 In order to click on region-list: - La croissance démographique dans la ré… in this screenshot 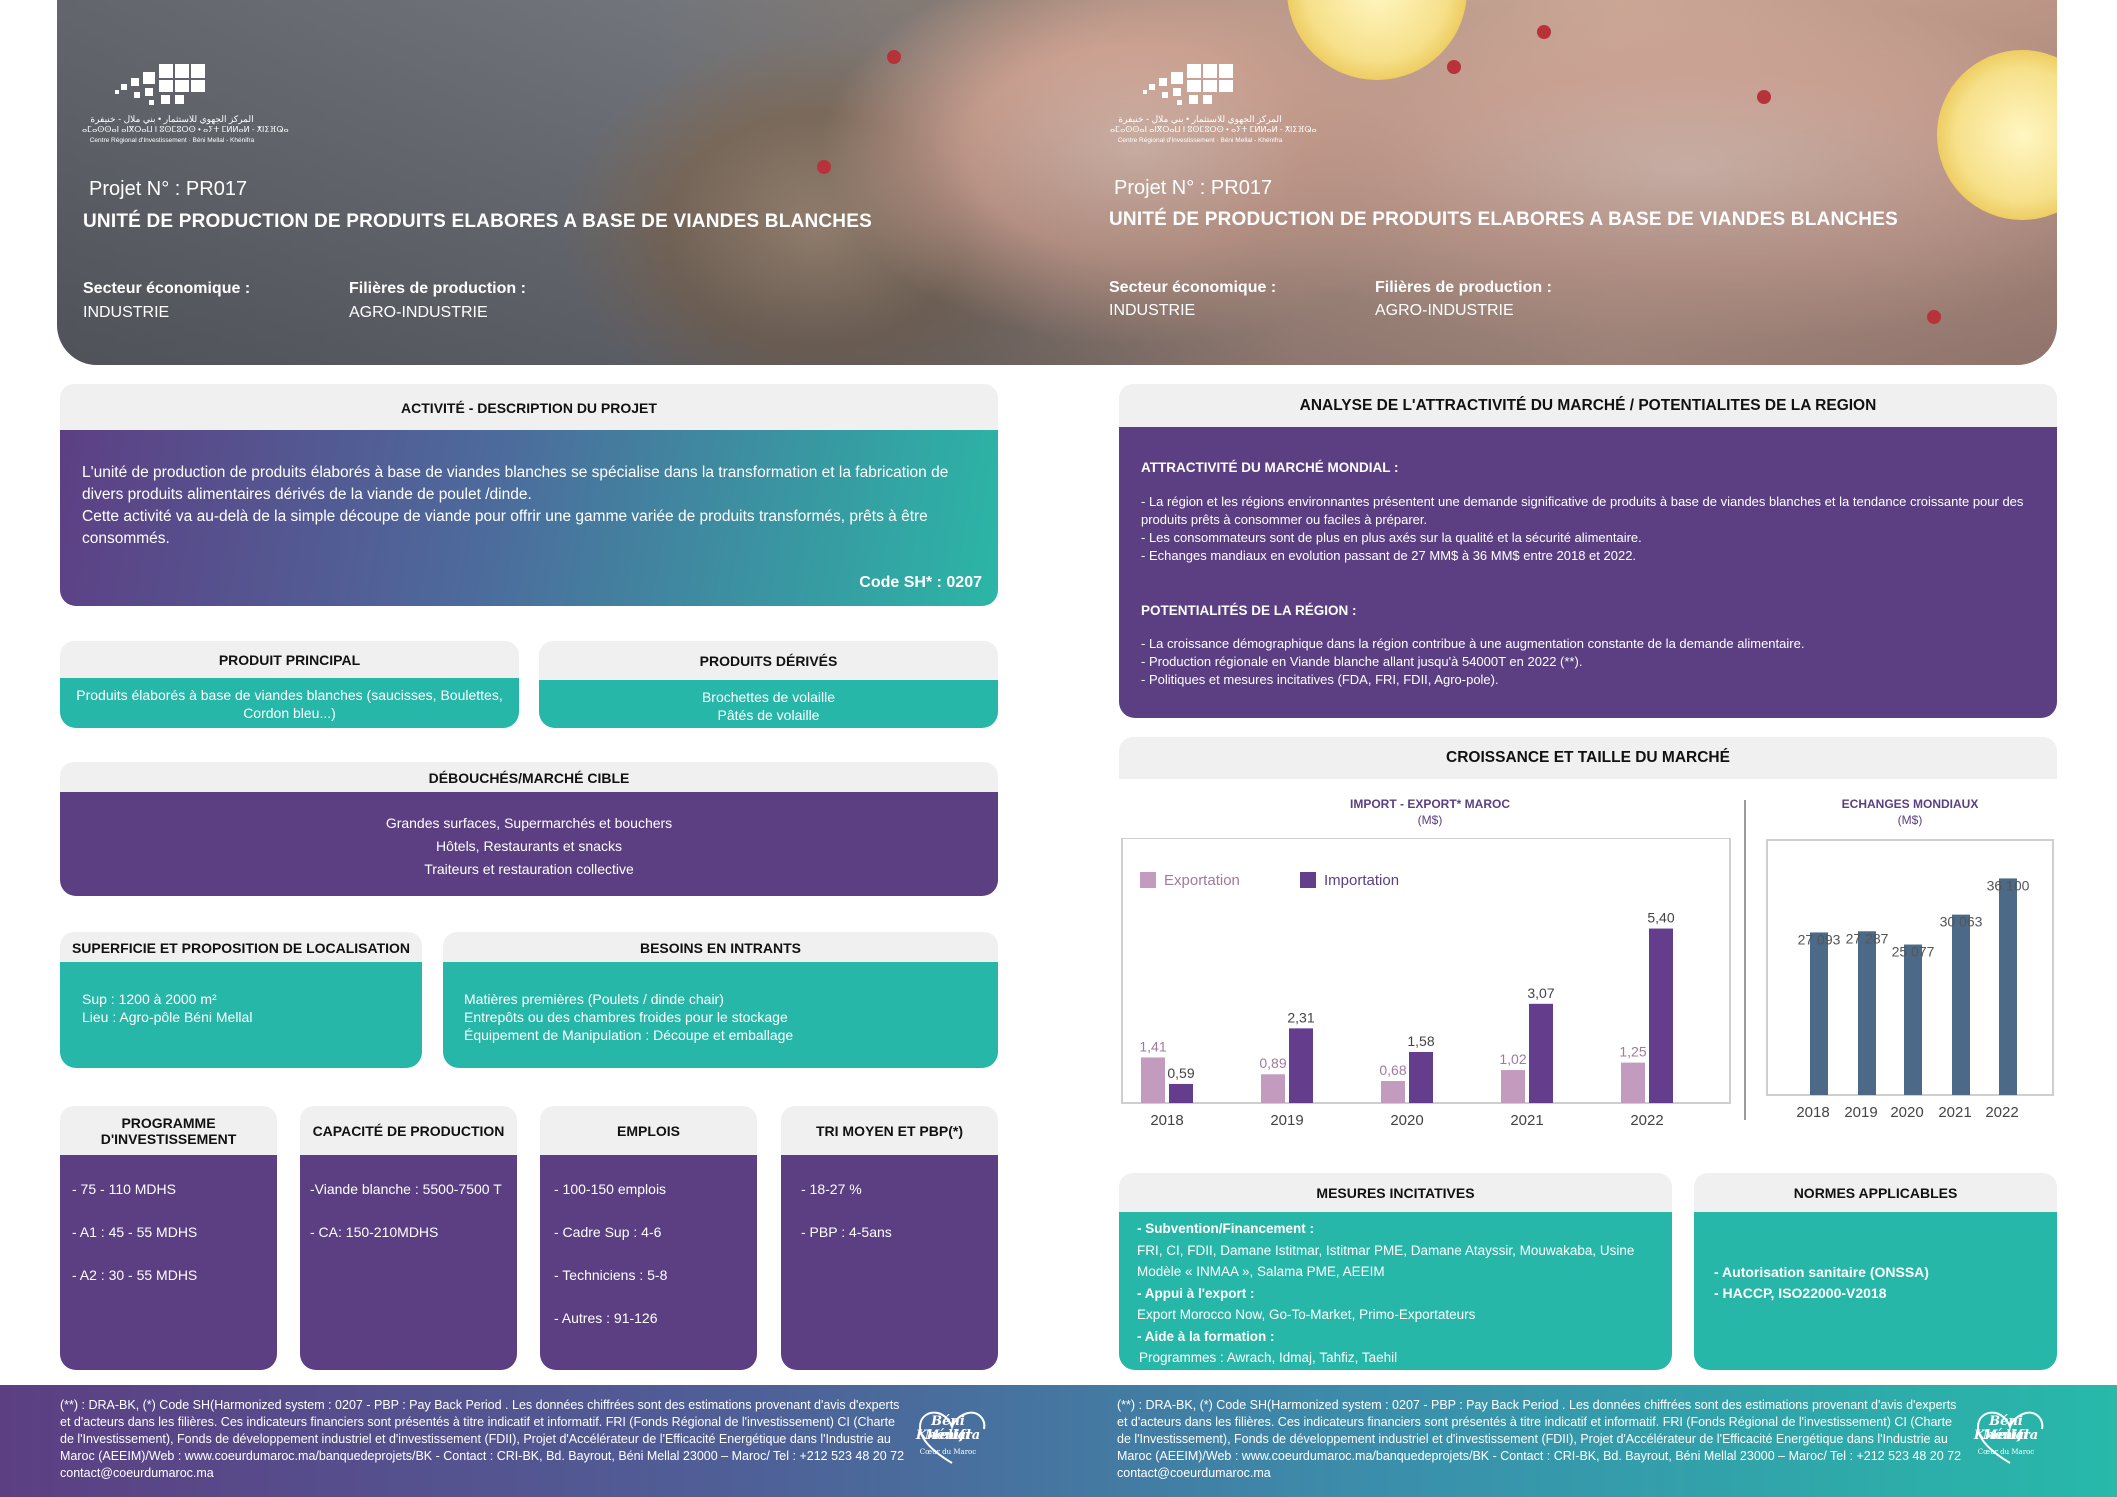, I will do `click(1591, 662)`.